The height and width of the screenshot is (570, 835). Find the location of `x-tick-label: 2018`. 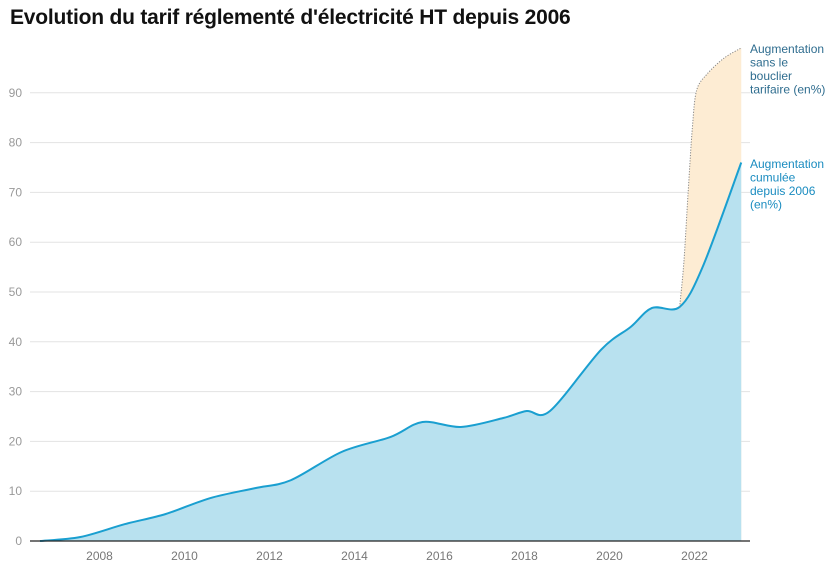

x-tick-label: 2018 is located at coordinates (524, 556).